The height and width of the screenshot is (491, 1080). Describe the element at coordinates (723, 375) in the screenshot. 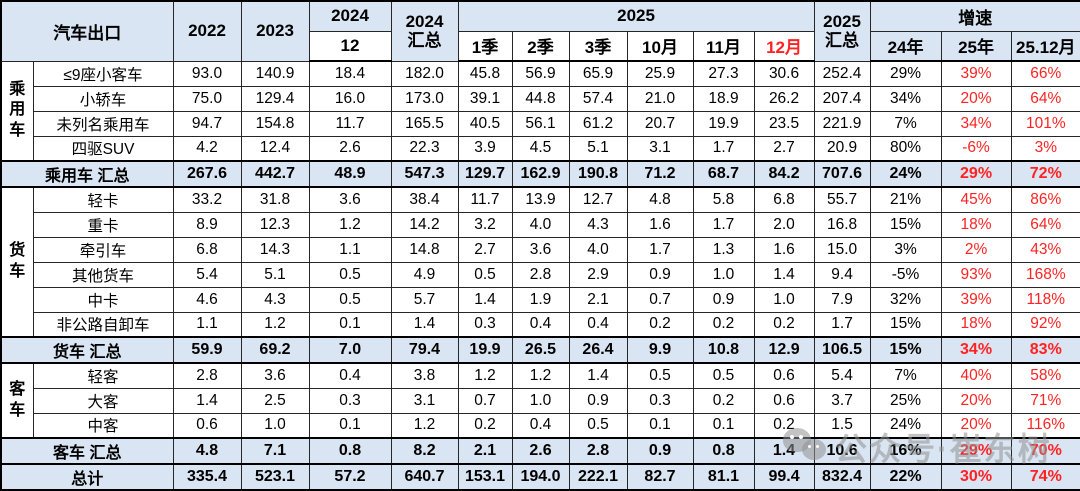

I see `cell-value: 0.5` at that location.